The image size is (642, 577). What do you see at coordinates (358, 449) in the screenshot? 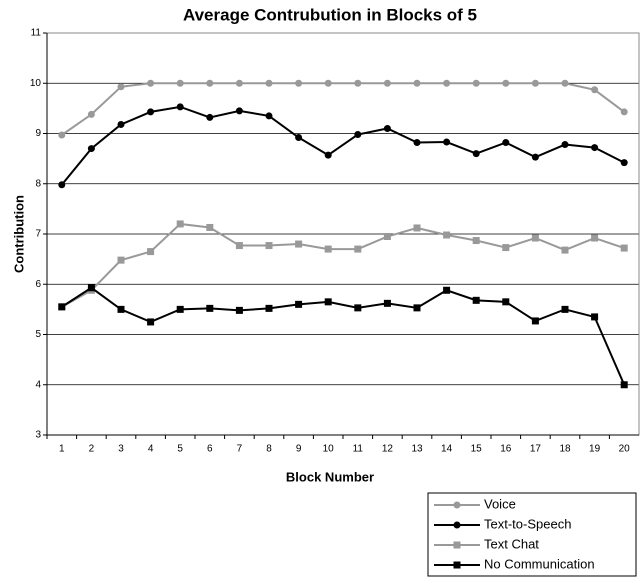
I see `x-tick-label: 11` at bounding box center [358, 449].